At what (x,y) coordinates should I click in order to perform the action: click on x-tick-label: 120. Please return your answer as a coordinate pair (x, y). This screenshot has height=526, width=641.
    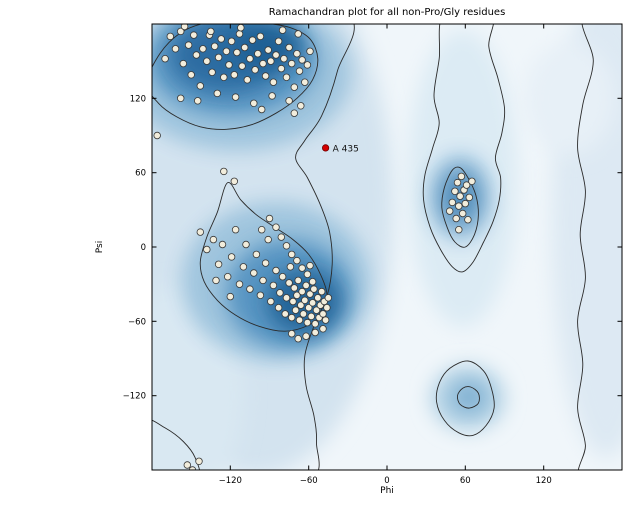
    Looking at the image, I should click on (544, 481).